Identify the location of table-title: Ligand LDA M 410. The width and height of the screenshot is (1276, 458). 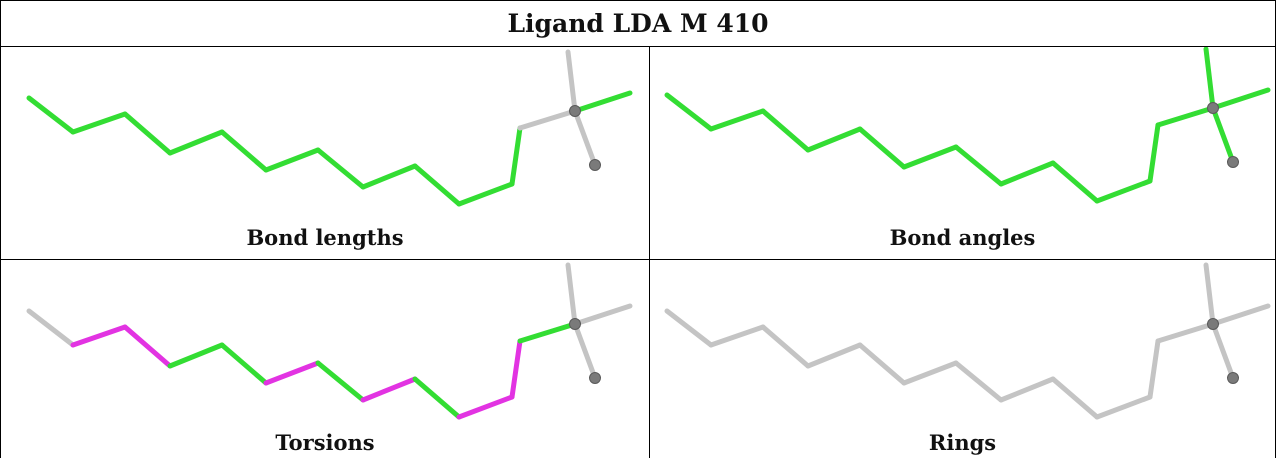
(638, 23).